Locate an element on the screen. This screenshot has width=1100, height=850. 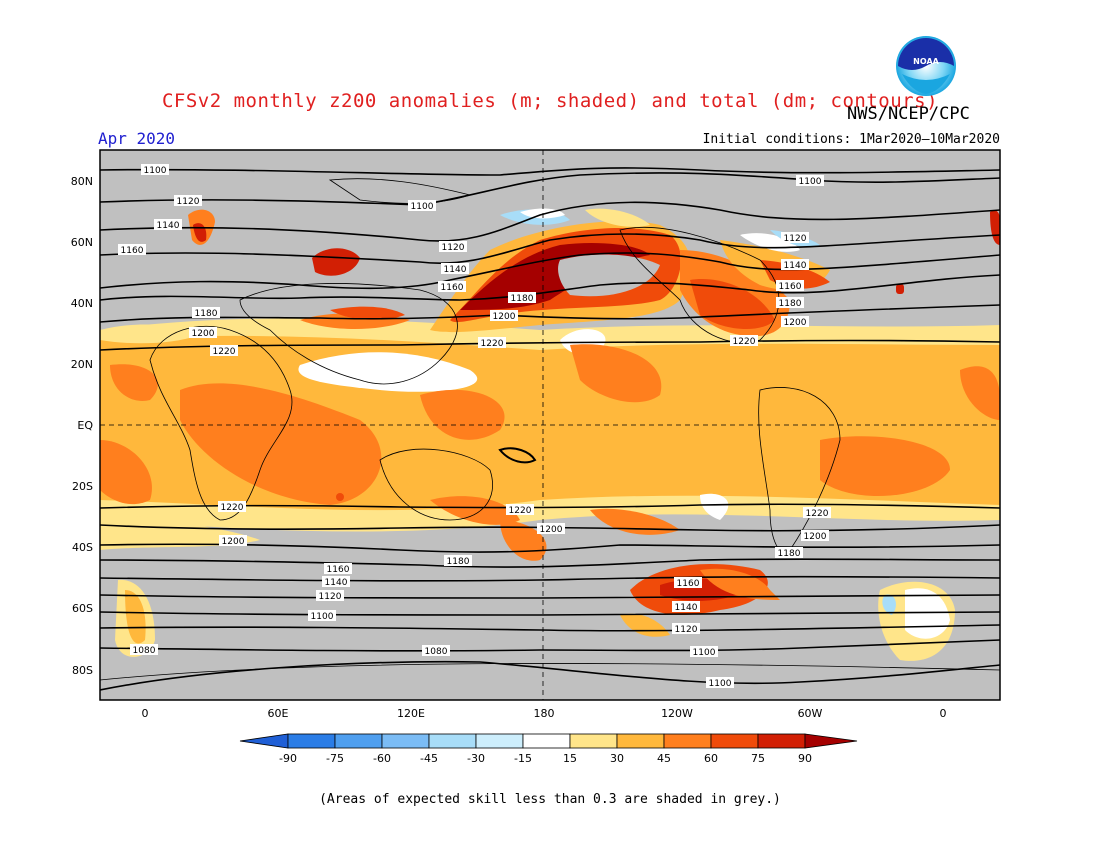
lat-label: 60N is located at coordinates (82, 242).